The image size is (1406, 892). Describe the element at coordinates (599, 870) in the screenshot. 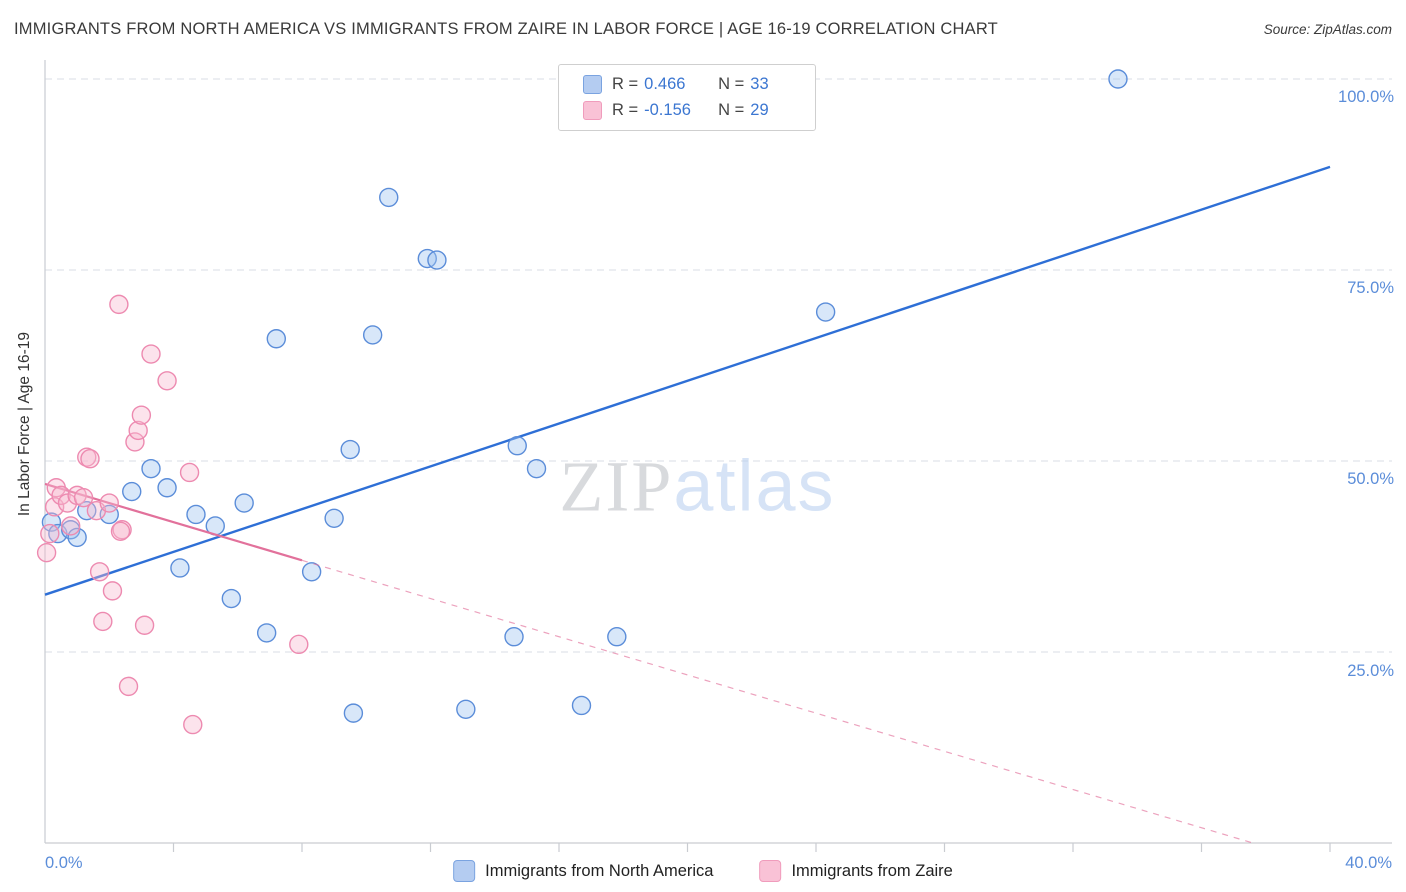

I see `series-legend-label: Immigrants from North America` at that location.